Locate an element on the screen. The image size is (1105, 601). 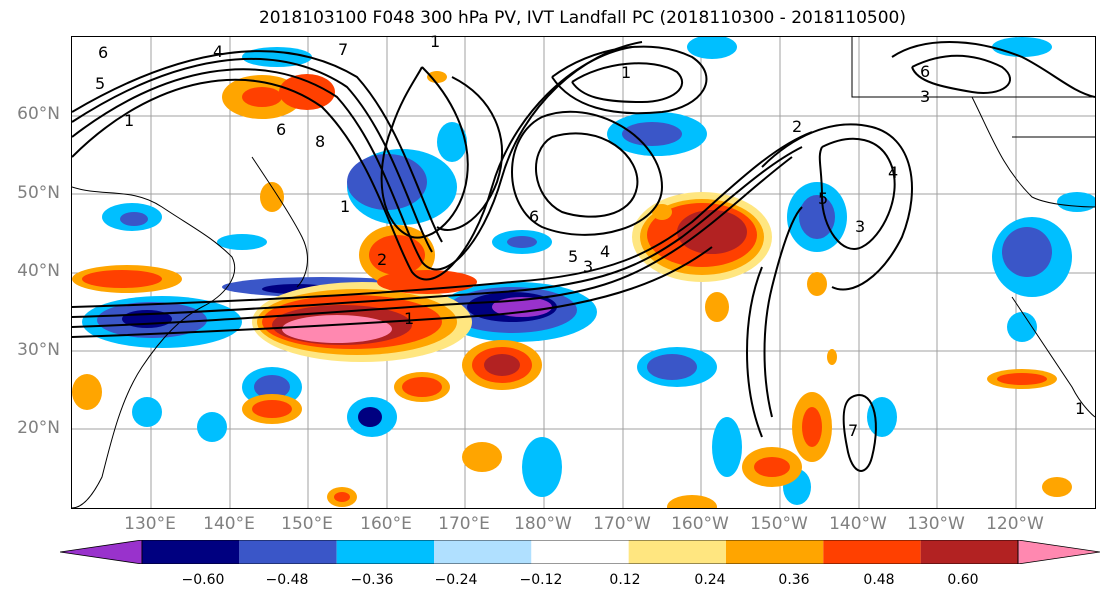
lon-label-180w: 180°W is located at coordinates (543, 524).